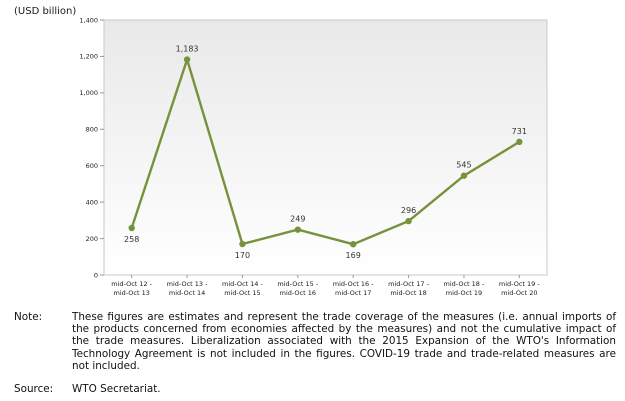 This screenshot has width=625, height=401. I want to click on data-label: 296, so click(408, 210).